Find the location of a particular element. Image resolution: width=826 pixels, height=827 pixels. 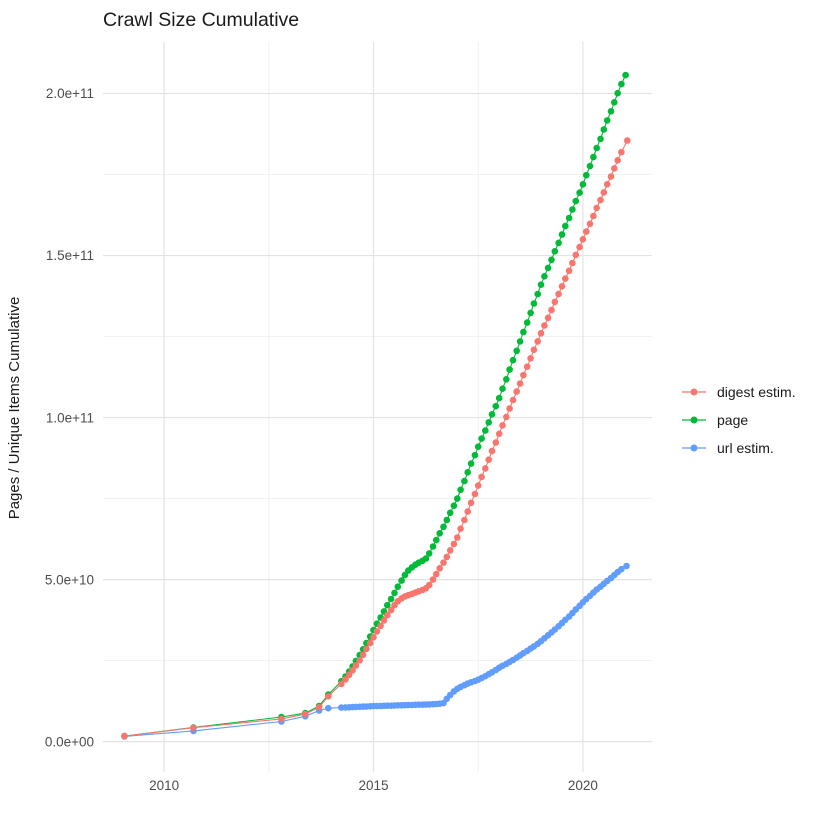

y-tick-label: 1.5e+11 is located at coordinates (70, 255).